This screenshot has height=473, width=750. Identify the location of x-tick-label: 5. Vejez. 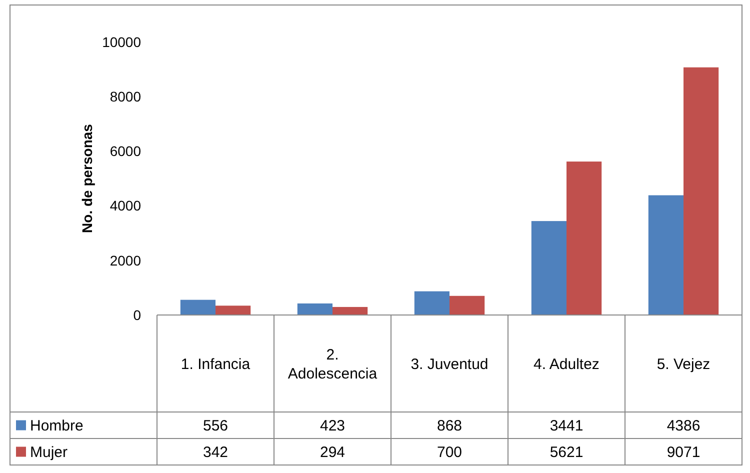
(683, 364).